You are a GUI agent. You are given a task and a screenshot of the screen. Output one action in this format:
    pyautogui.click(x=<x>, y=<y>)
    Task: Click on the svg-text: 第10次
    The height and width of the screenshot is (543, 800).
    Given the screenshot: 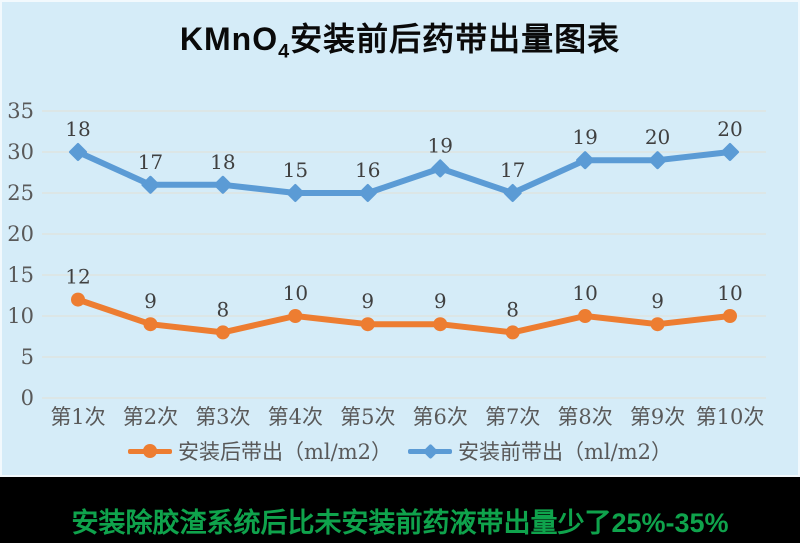 What is the action you would take?
    pyautogui.click(x=730, y=417)
    